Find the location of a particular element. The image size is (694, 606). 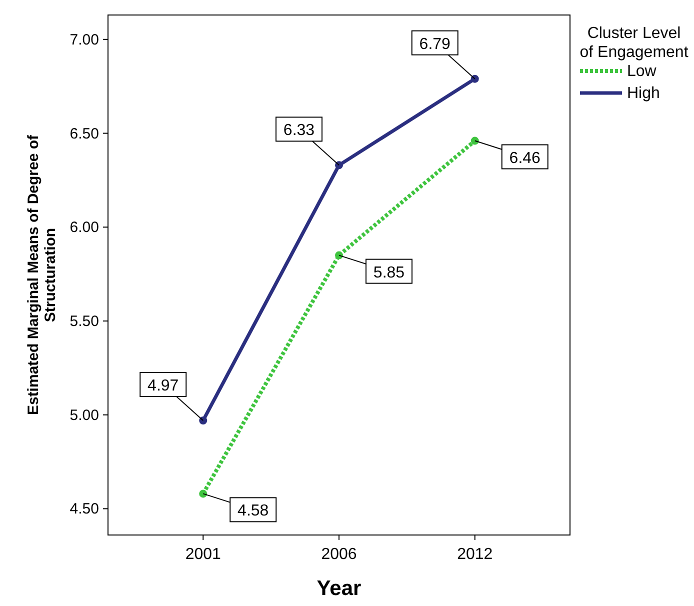

legend-label: Low is located at coordinates (642, 71).